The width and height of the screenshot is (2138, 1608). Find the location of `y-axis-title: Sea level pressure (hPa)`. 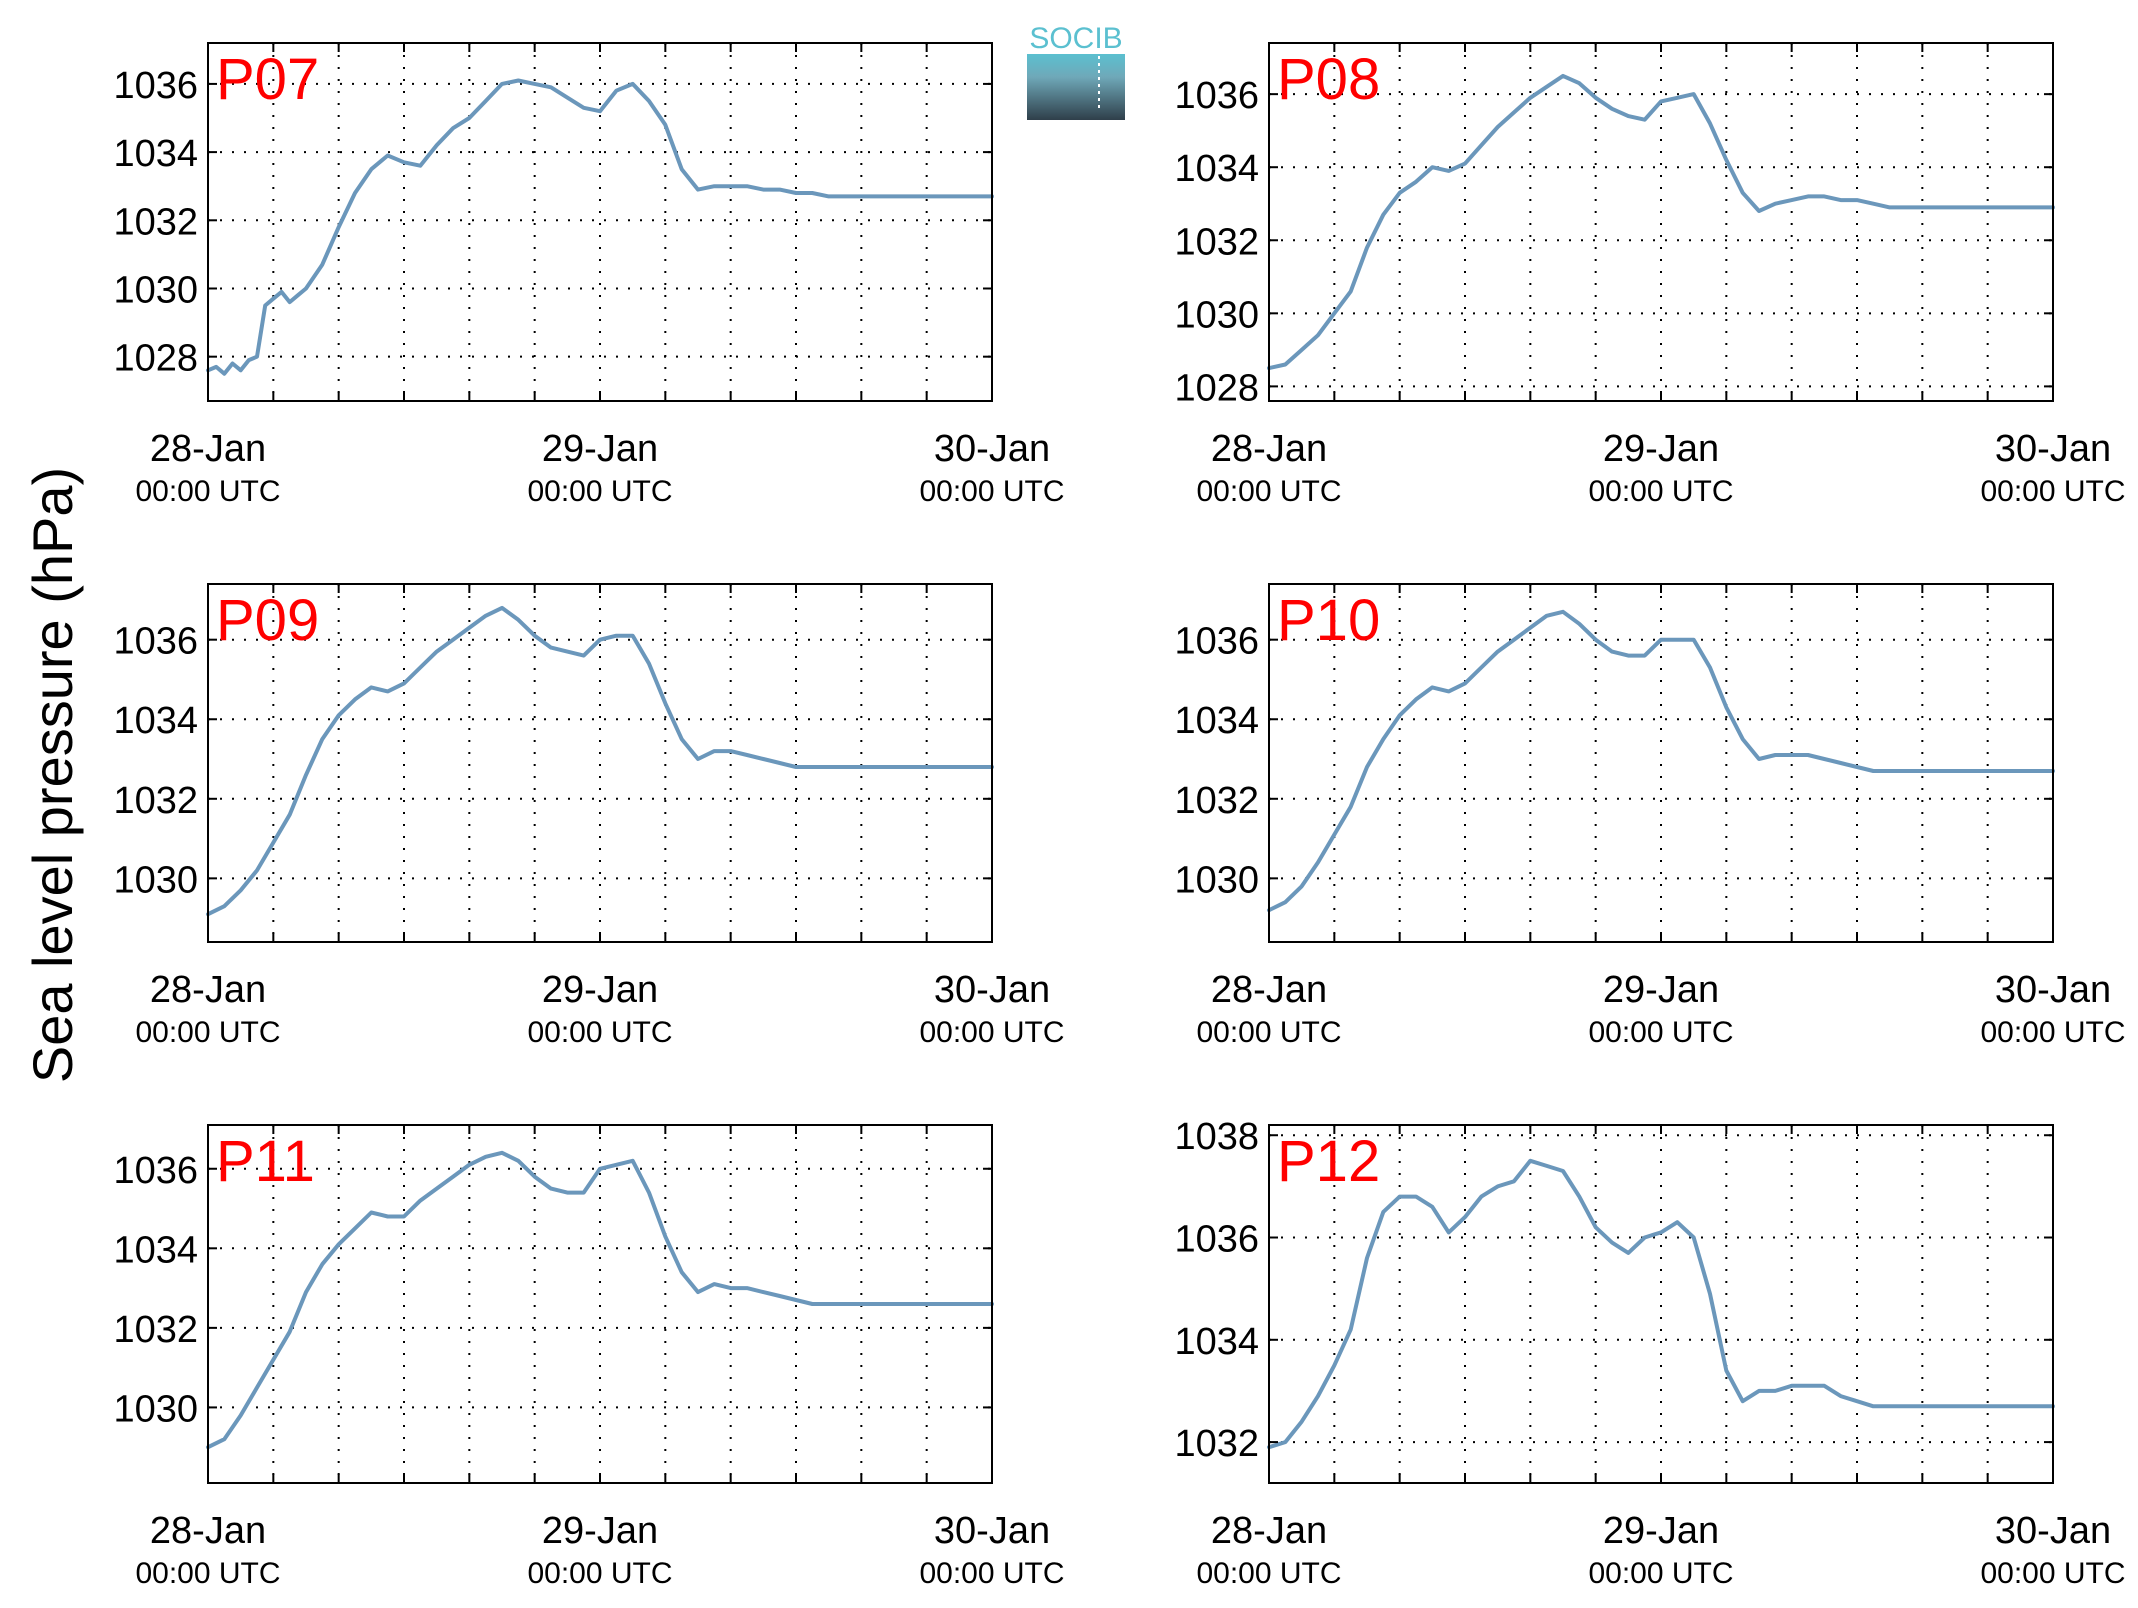

y-axis-title: Sea level pressure (hPa) is located at coordinates (52, 775).